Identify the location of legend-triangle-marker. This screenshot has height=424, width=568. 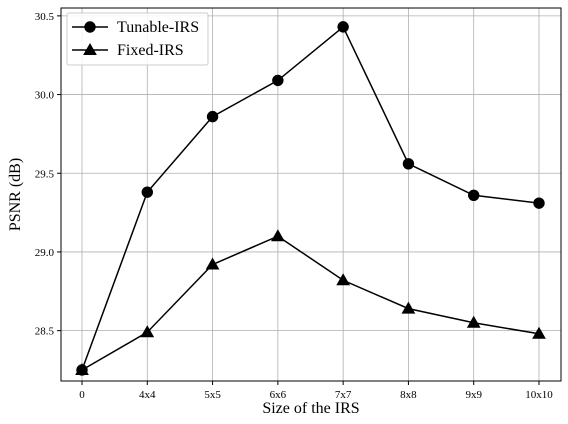
(90, 48).